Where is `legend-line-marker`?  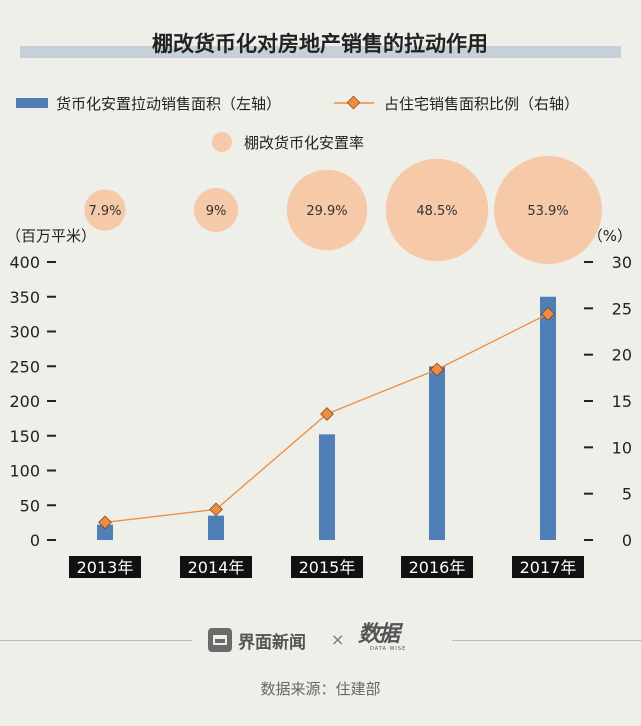 legend-line-marker is located at coordinates (353, 102).